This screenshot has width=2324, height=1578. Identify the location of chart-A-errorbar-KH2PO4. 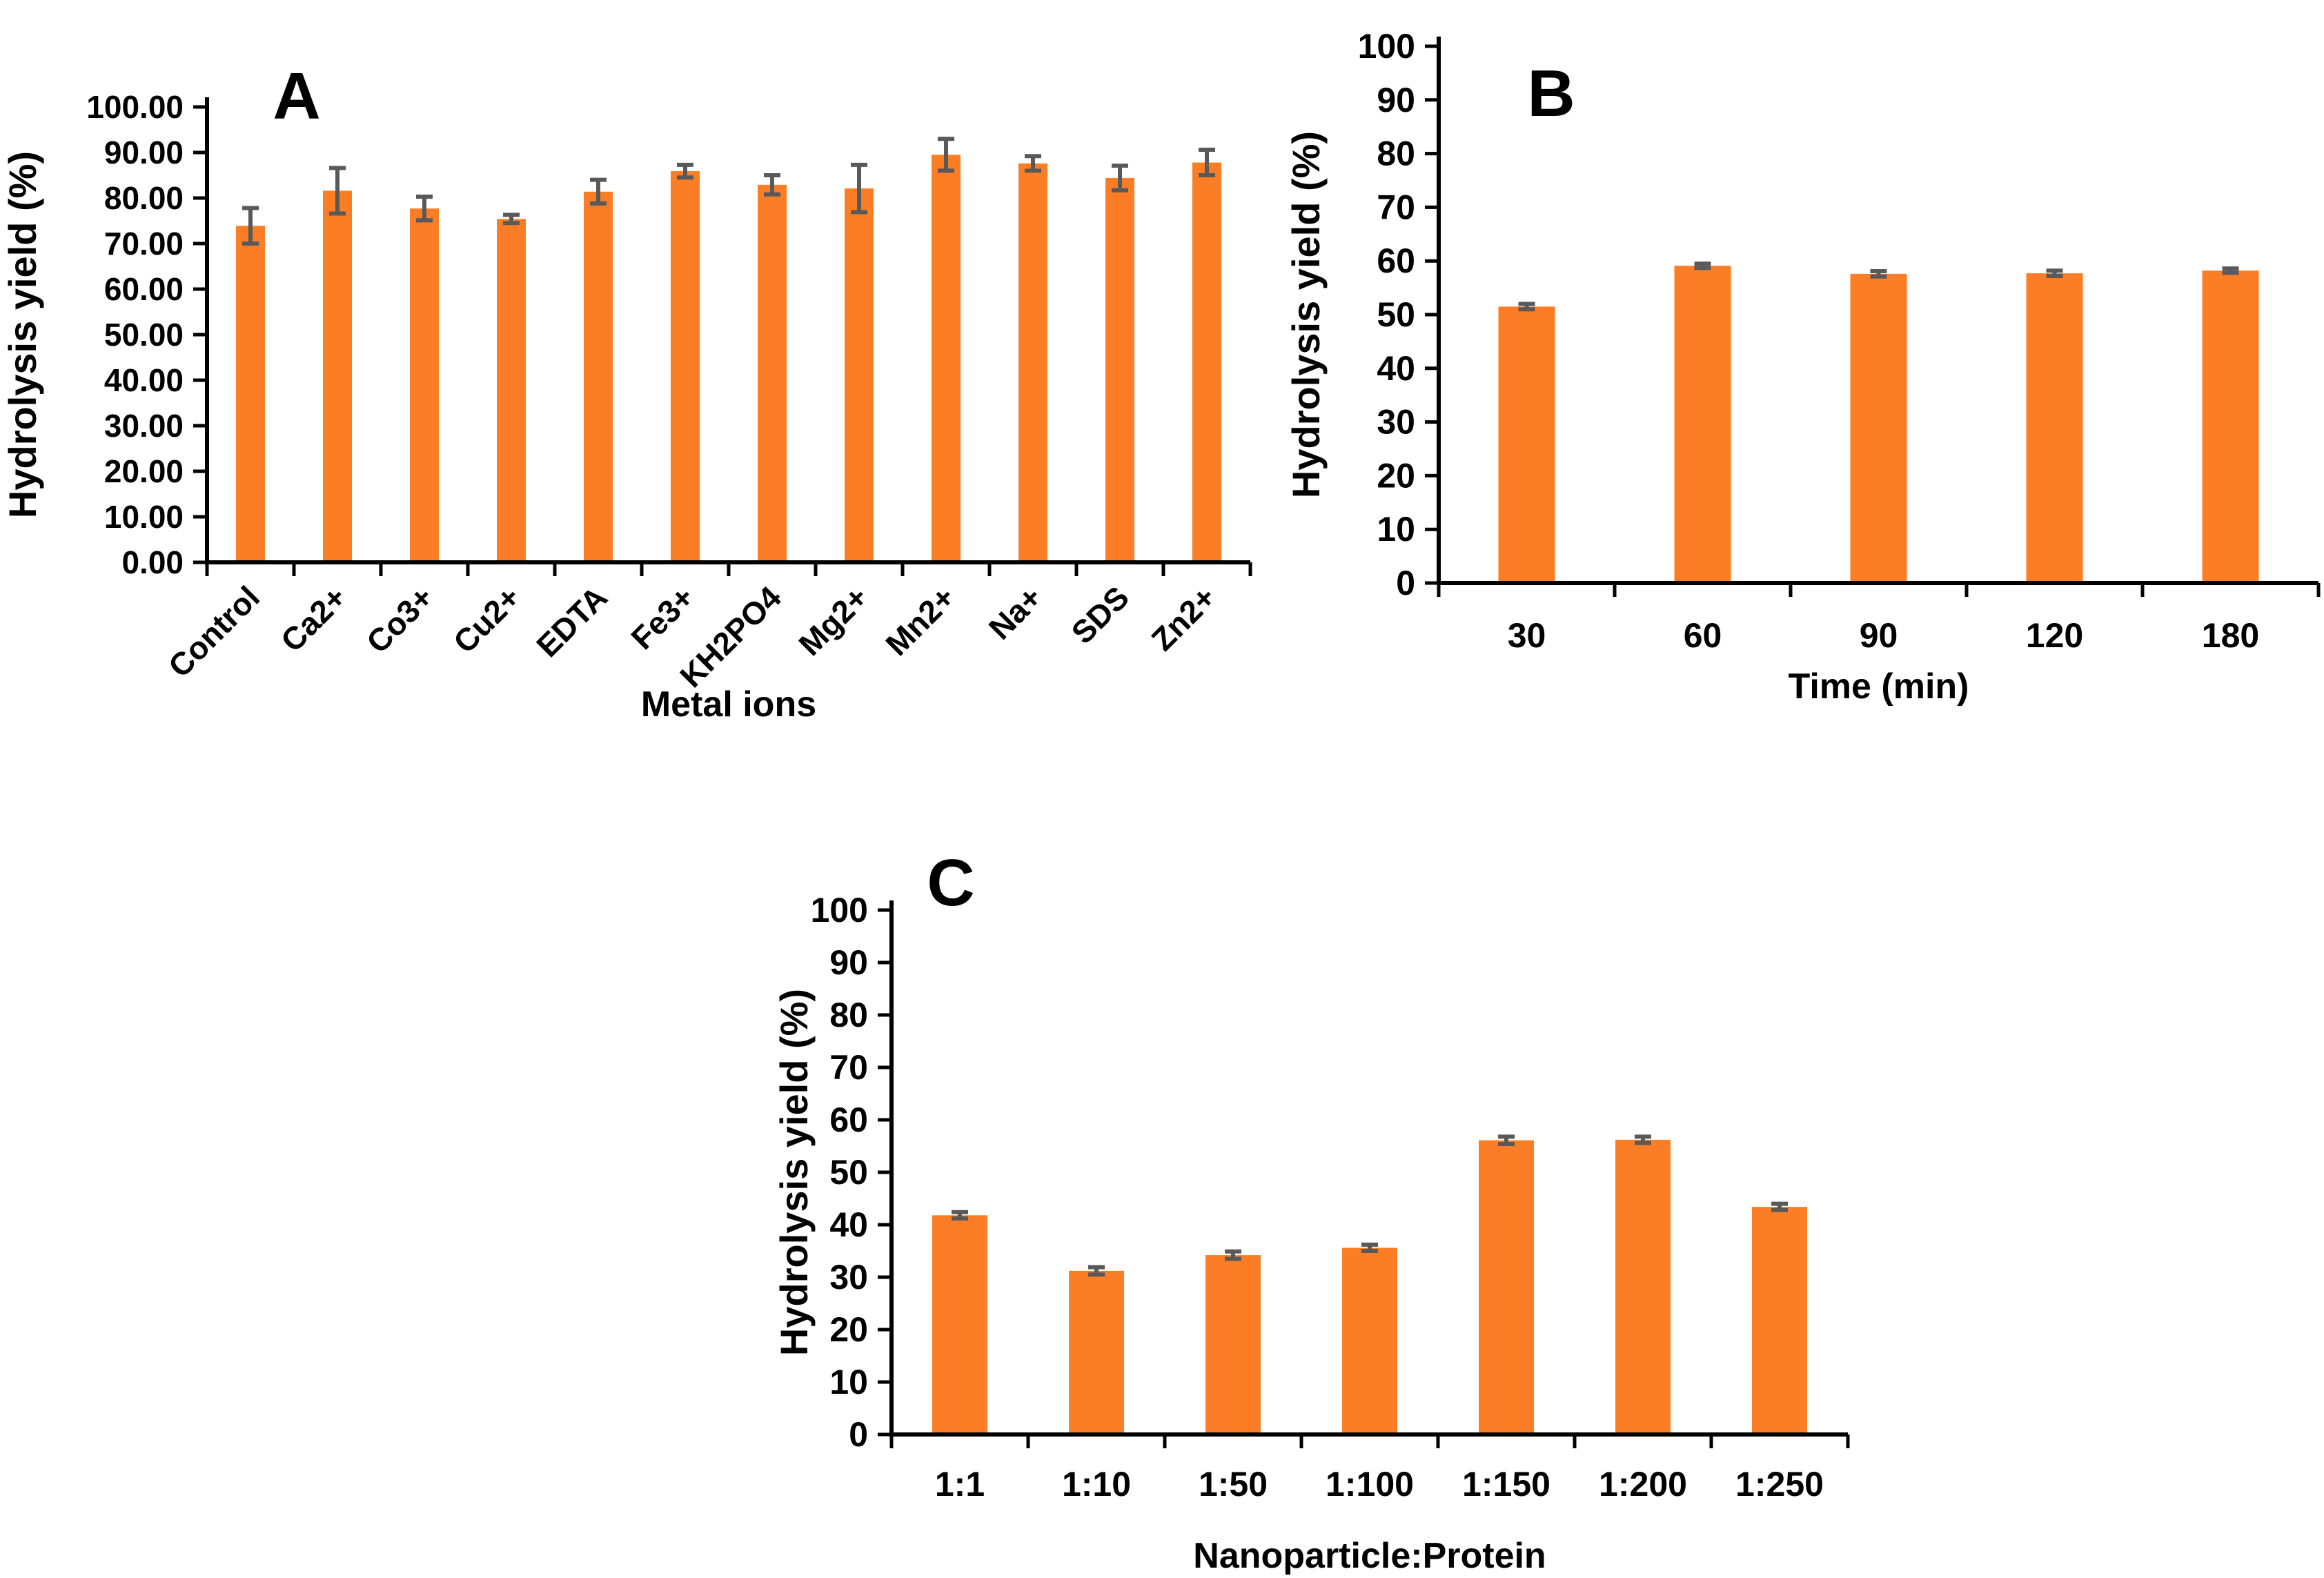
(772, 185).